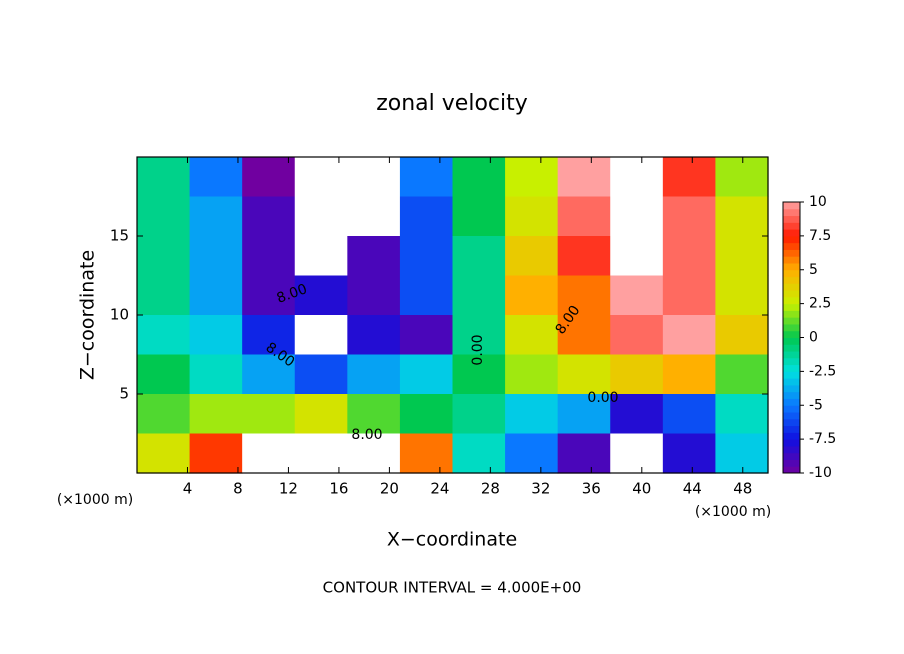 This screenshot has height=654, width=904. I want to click on x-tick-label: 36, so click(591, 489).